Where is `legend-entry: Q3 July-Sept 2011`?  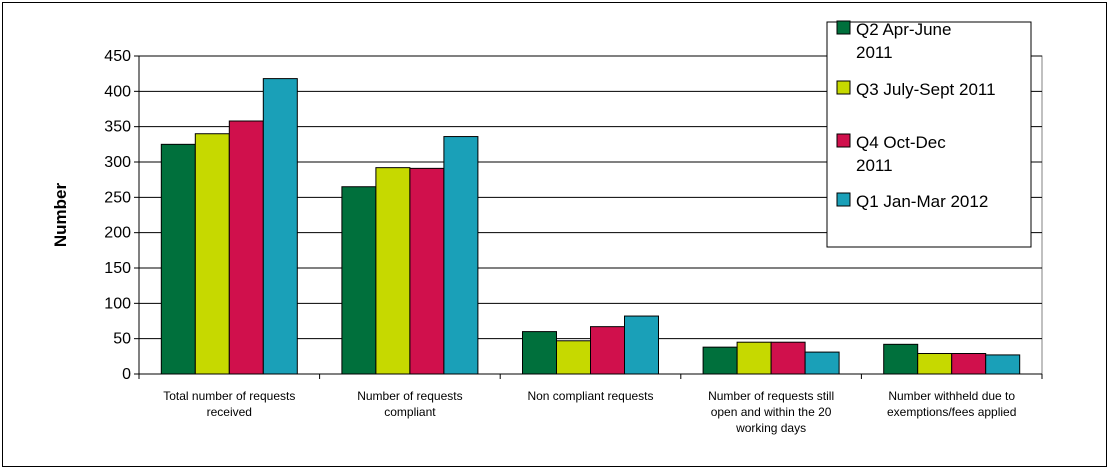 legend-entry: Q3 July-Sept 2011 is located at coordinates (926, 89).